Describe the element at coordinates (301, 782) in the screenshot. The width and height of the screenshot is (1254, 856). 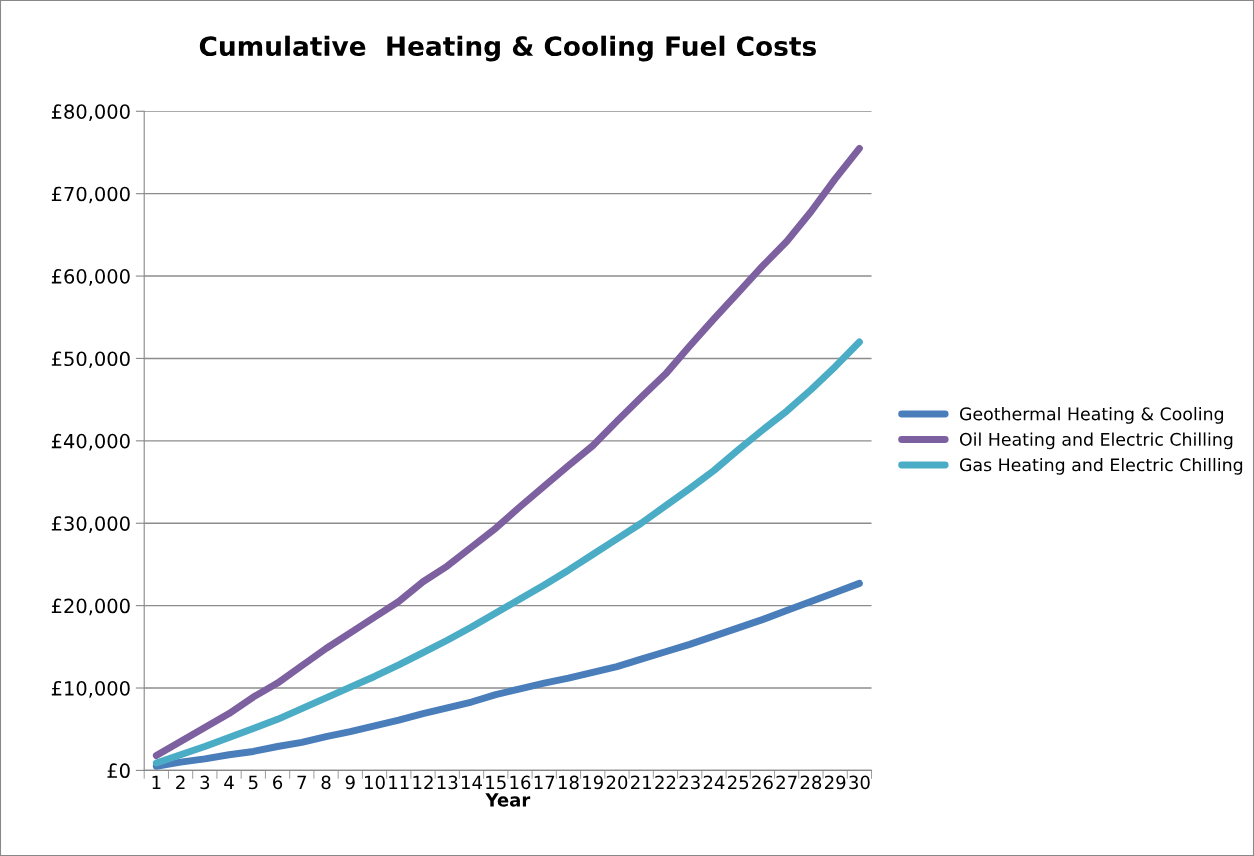
I see `x-tick-label: 7` at that location.